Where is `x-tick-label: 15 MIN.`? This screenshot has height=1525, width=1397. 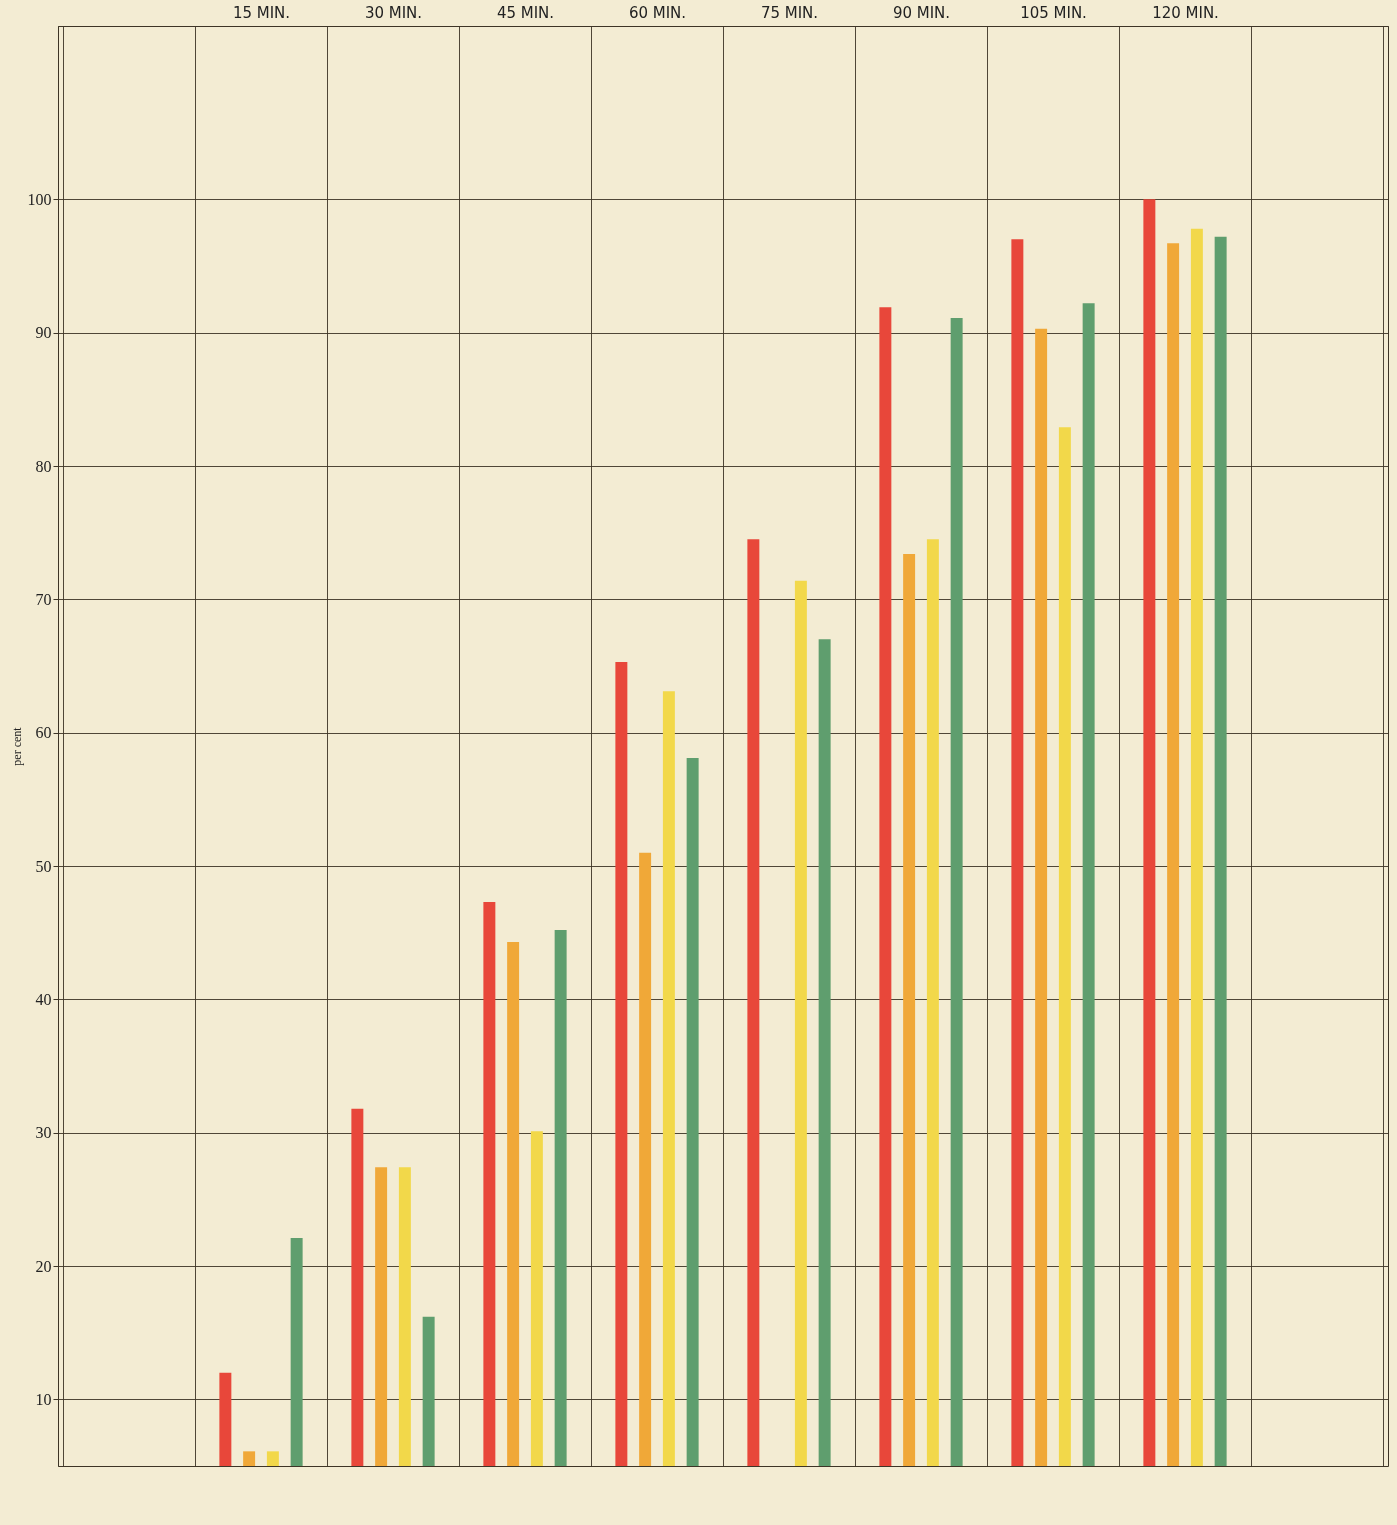 x-tick-label: 15 MIN. is located at coordinates (261, 12).